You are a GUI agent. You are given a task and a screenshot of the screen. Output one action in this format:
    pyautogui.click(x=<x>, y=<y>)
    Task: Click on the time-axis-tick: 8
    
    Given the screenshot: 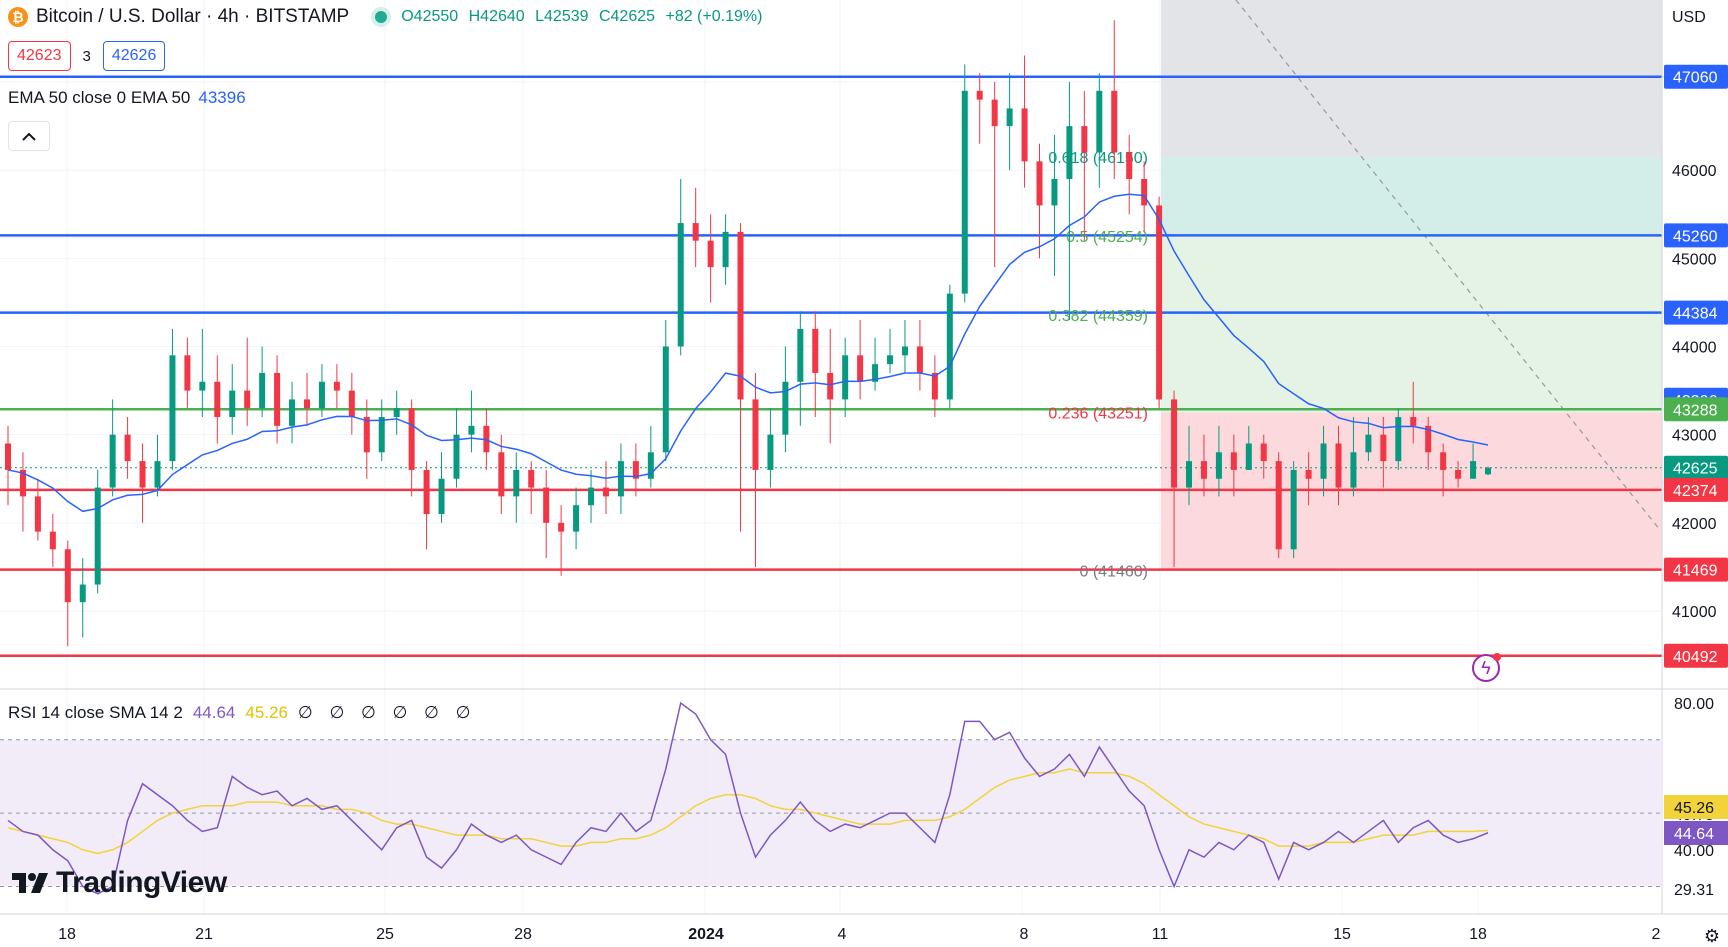 What is the action you would take?
    pyautogui.click(x=1024, y=934)
    